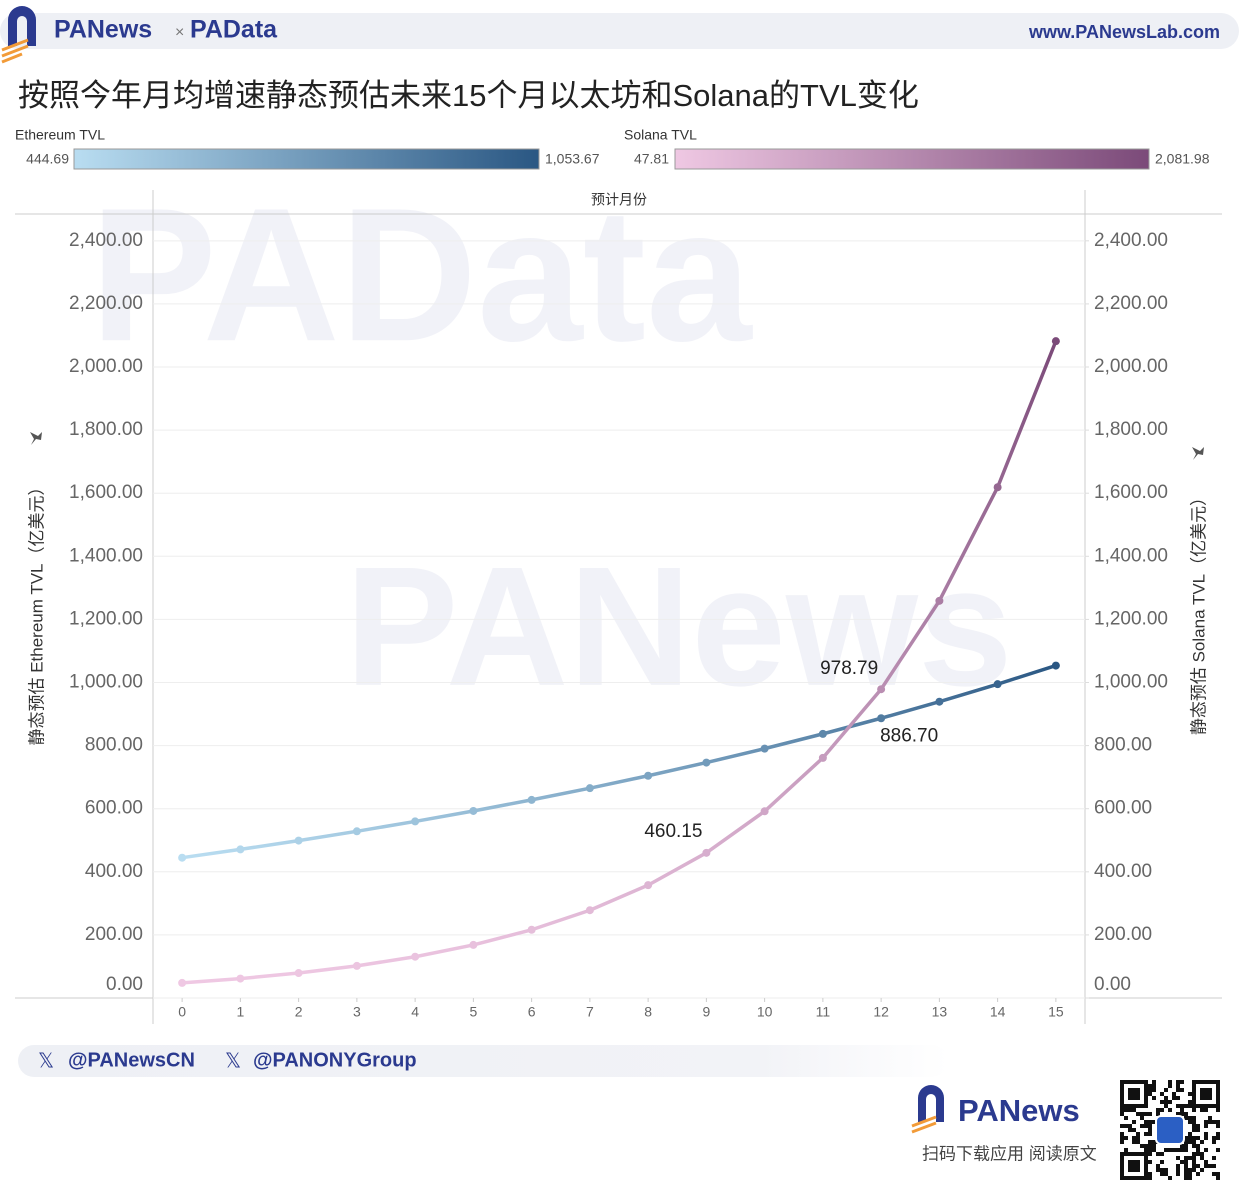 This screenshot has height=1196, width=1239. I want to click on y-tick-label: 1,800.00, so click(106, 429).